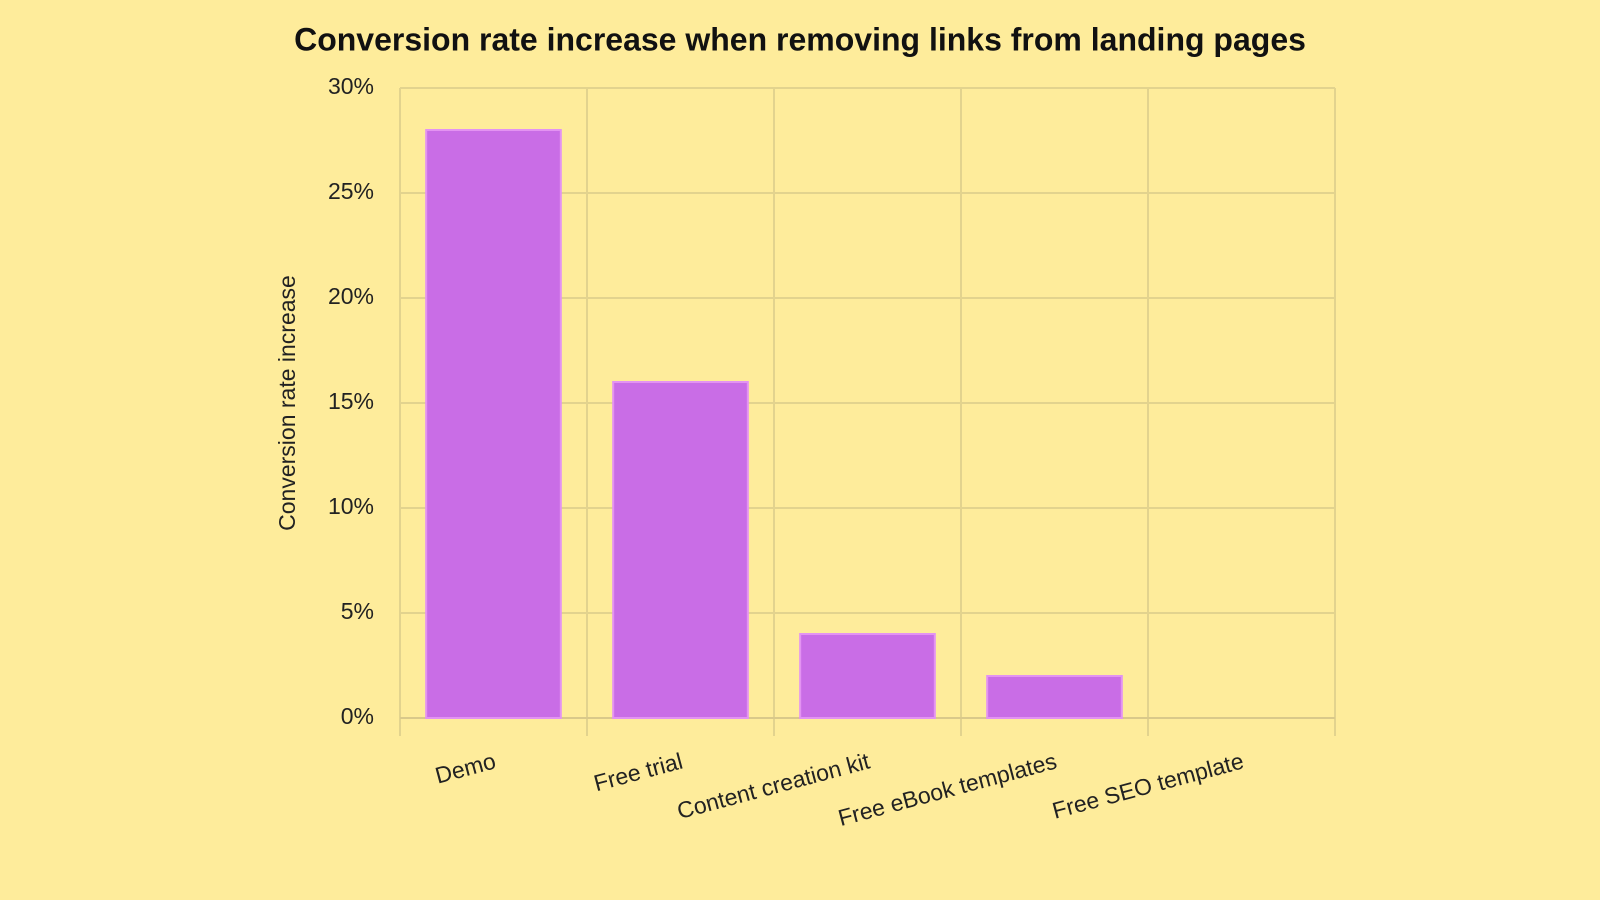 This screenshot has height=900, width=1600. What do you see at coordinates (351, 296) in the screenshot?
I see `y-tick-label: 20%` at bounding box center [351, 296].